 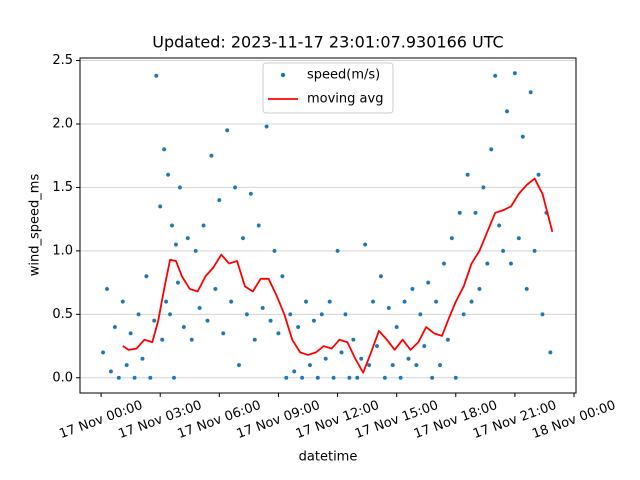 I want to click on y-tick-label: 2.5, so click(x=62, y=60).